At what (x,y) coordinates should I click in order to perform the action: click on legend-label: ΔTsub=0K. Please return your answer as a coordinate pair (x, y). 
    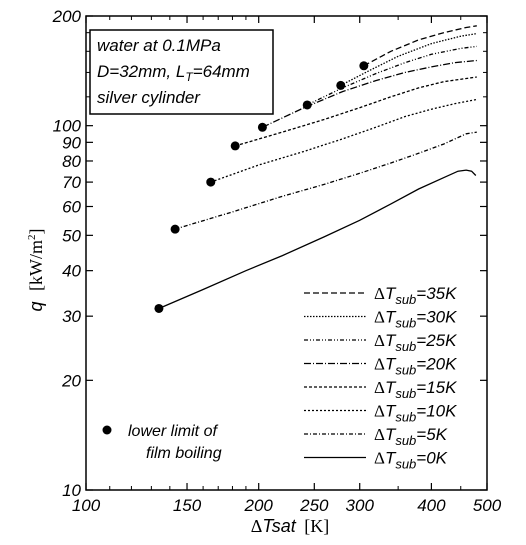
    Looking at the image, I should click on (411, 460).